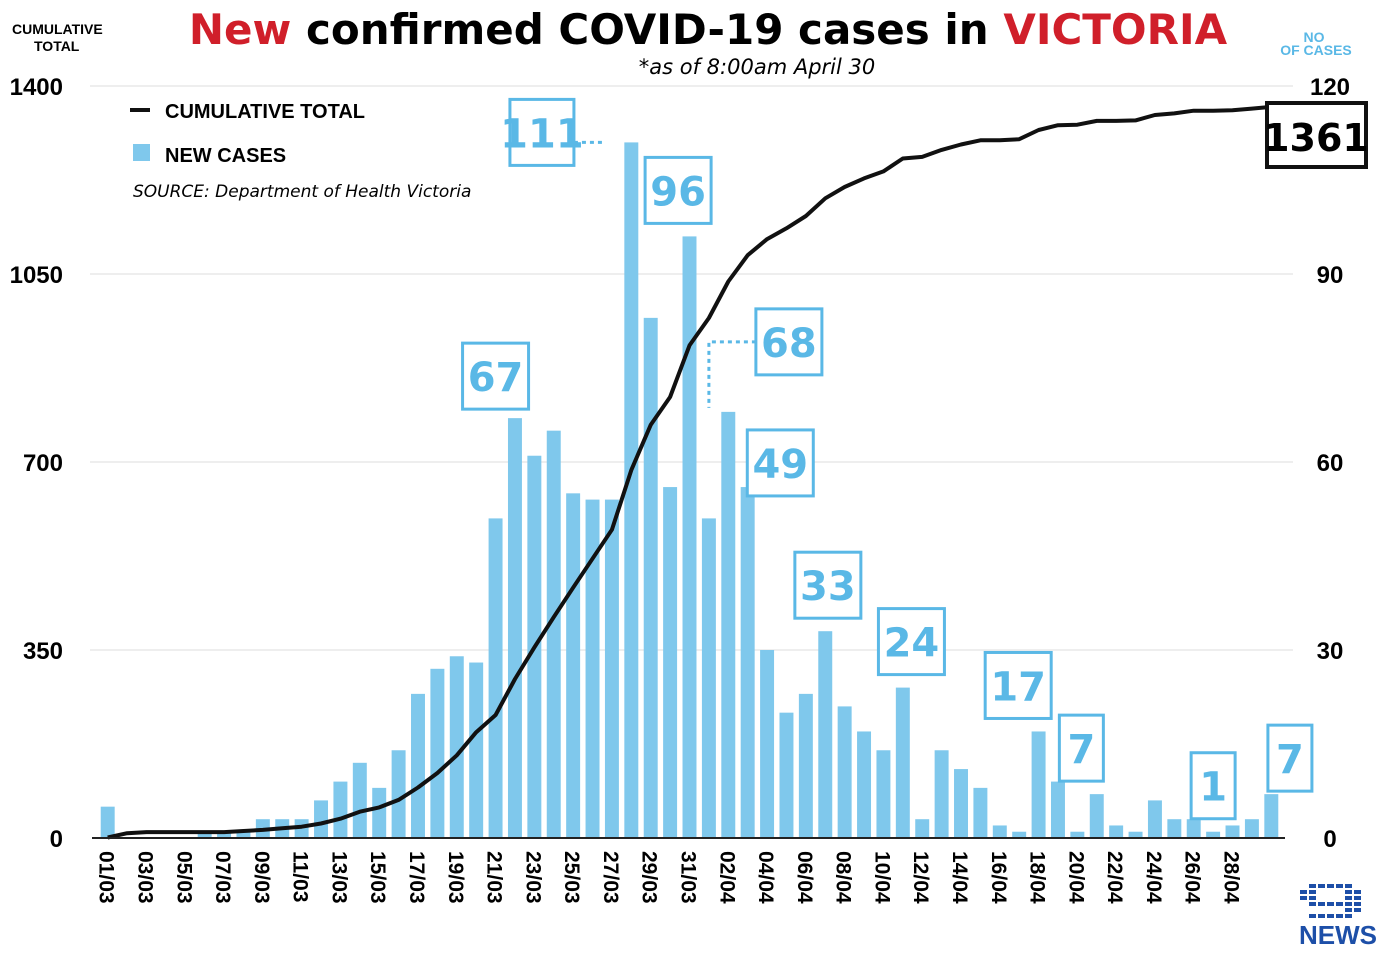 This screenshot has width=1396, height=963. I want to click on final-total-box, so click(1316, 135).